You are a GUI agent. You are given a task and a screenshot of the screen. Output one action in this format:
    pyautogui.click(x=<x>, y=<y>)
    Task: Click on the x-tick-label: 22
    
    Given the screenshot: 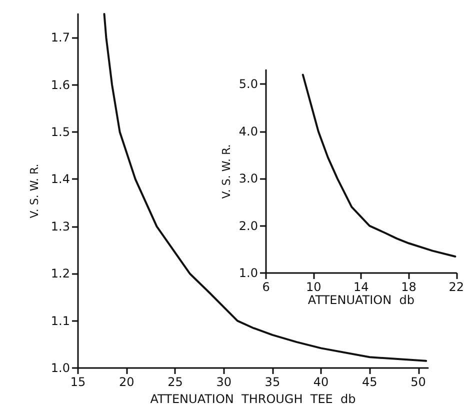 What is the action you would take?
    pyautogui.click(x=456, y=287)
    